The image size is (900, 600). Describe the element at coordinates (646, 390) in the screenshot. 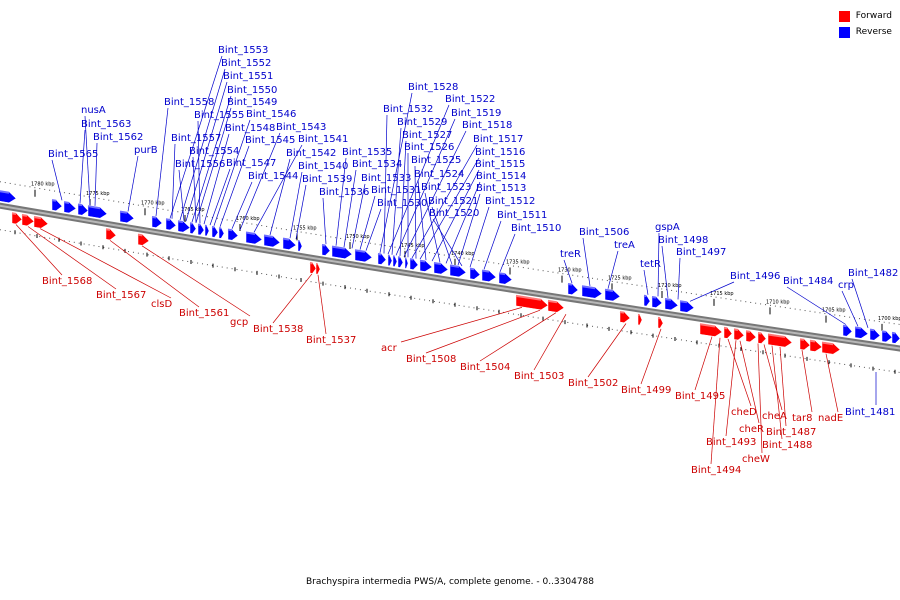

I see `forward-gene-label-bint-1499: Bint_1499` at that location.